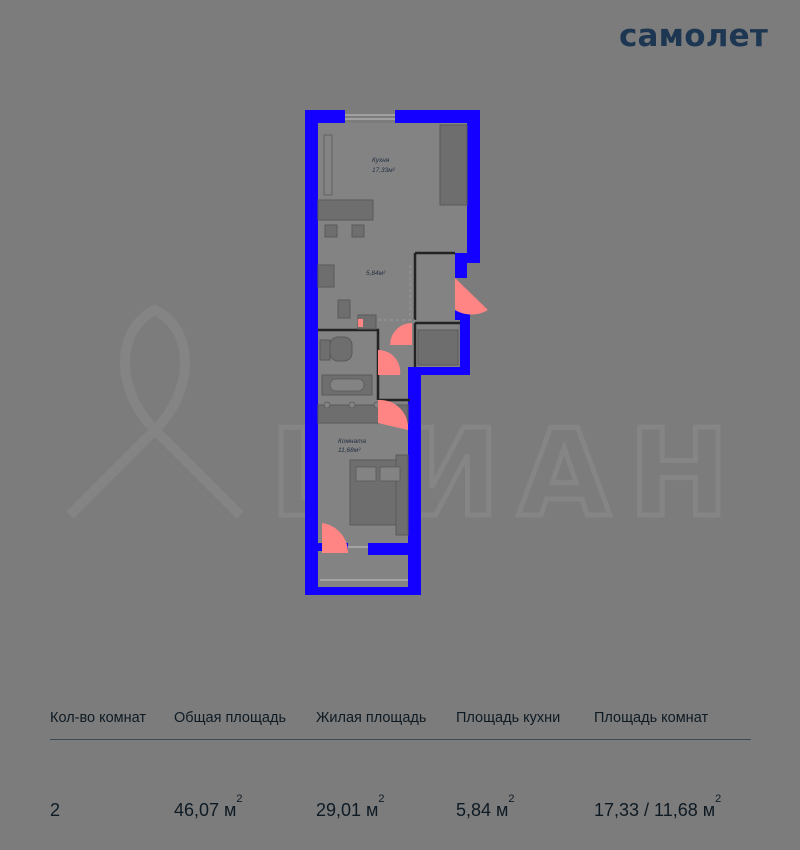  What do you see at coordinates (384, 170) in the screenshot?
I see `room-label-kitchen-area: 17,33м²` at bounding box center [384, 170].